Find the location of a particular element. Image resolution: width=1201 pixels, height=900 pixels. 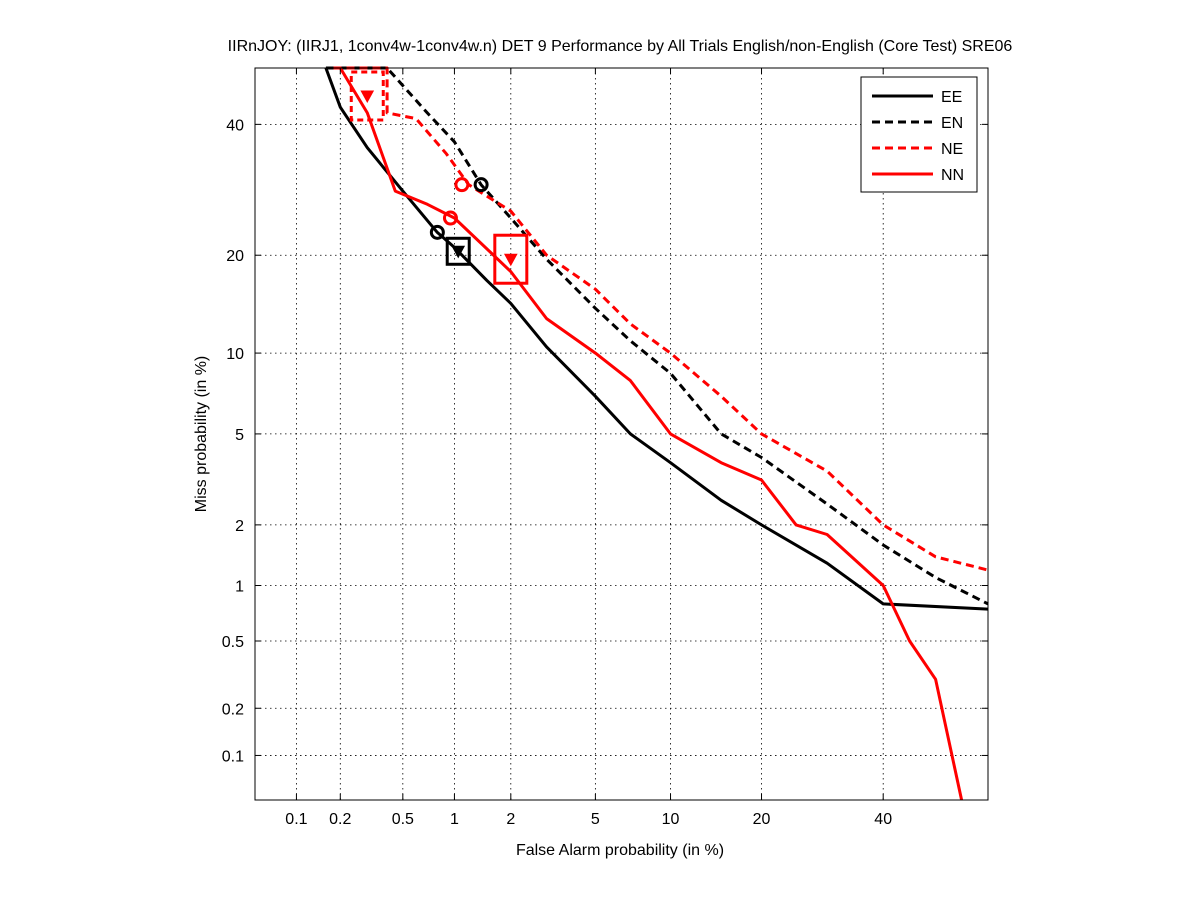

legend: EE EN NE NN is located at coordinates (919, 134).